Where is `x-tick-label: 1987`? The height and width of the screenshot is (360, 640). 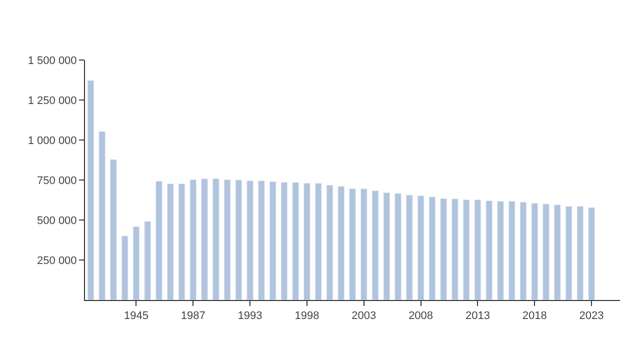
x-tick-label: 1987 is located at coordinates (193, 316).